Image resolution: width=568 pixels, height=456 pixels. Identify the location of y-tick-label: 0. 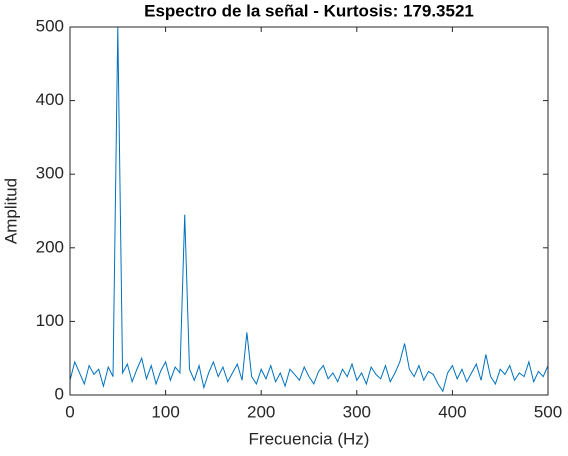
(59, 393).